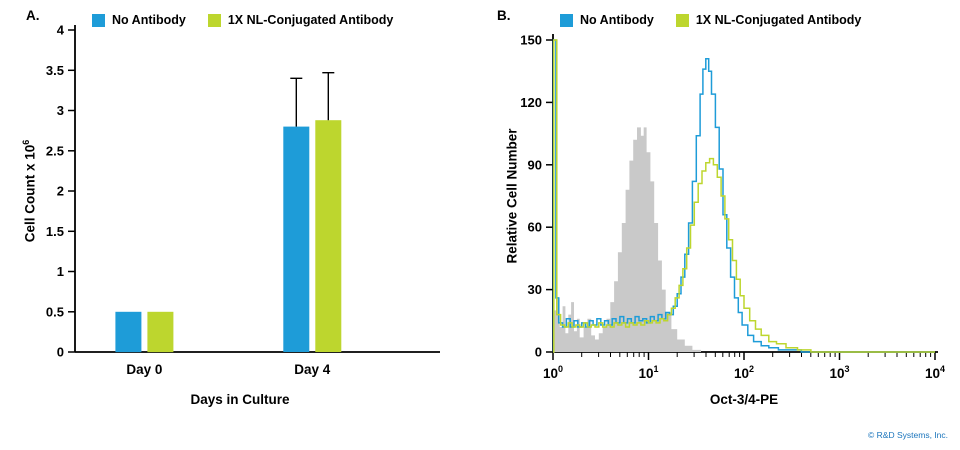  I want to click on y-tick-label: 90, so click(535, 164).